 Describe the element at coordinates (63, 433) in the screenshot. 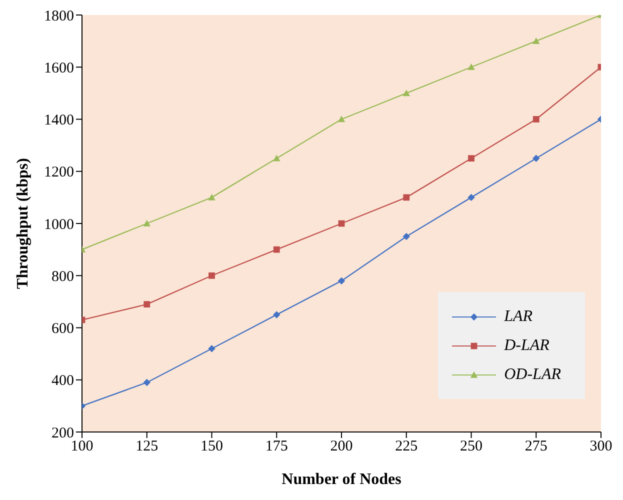

I see `y-tick-label: 200` at that location.